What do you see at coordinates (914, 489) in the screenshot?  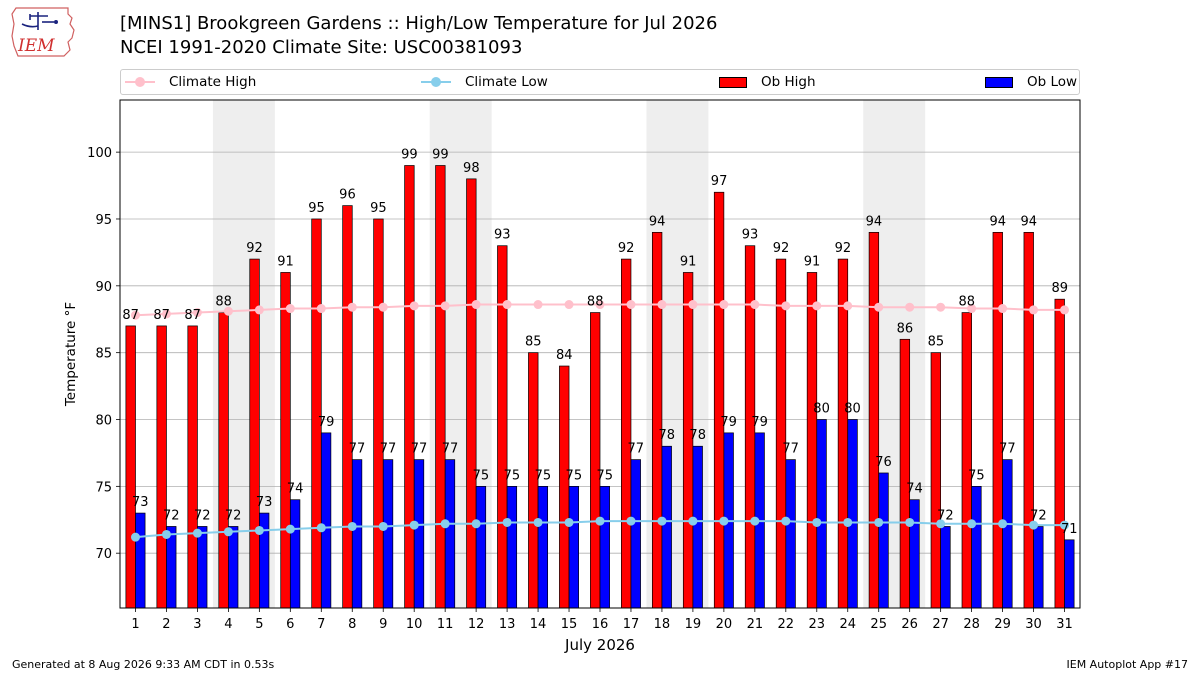 I see `ob-low-value-label: 74` at bounding box center [914, 489].